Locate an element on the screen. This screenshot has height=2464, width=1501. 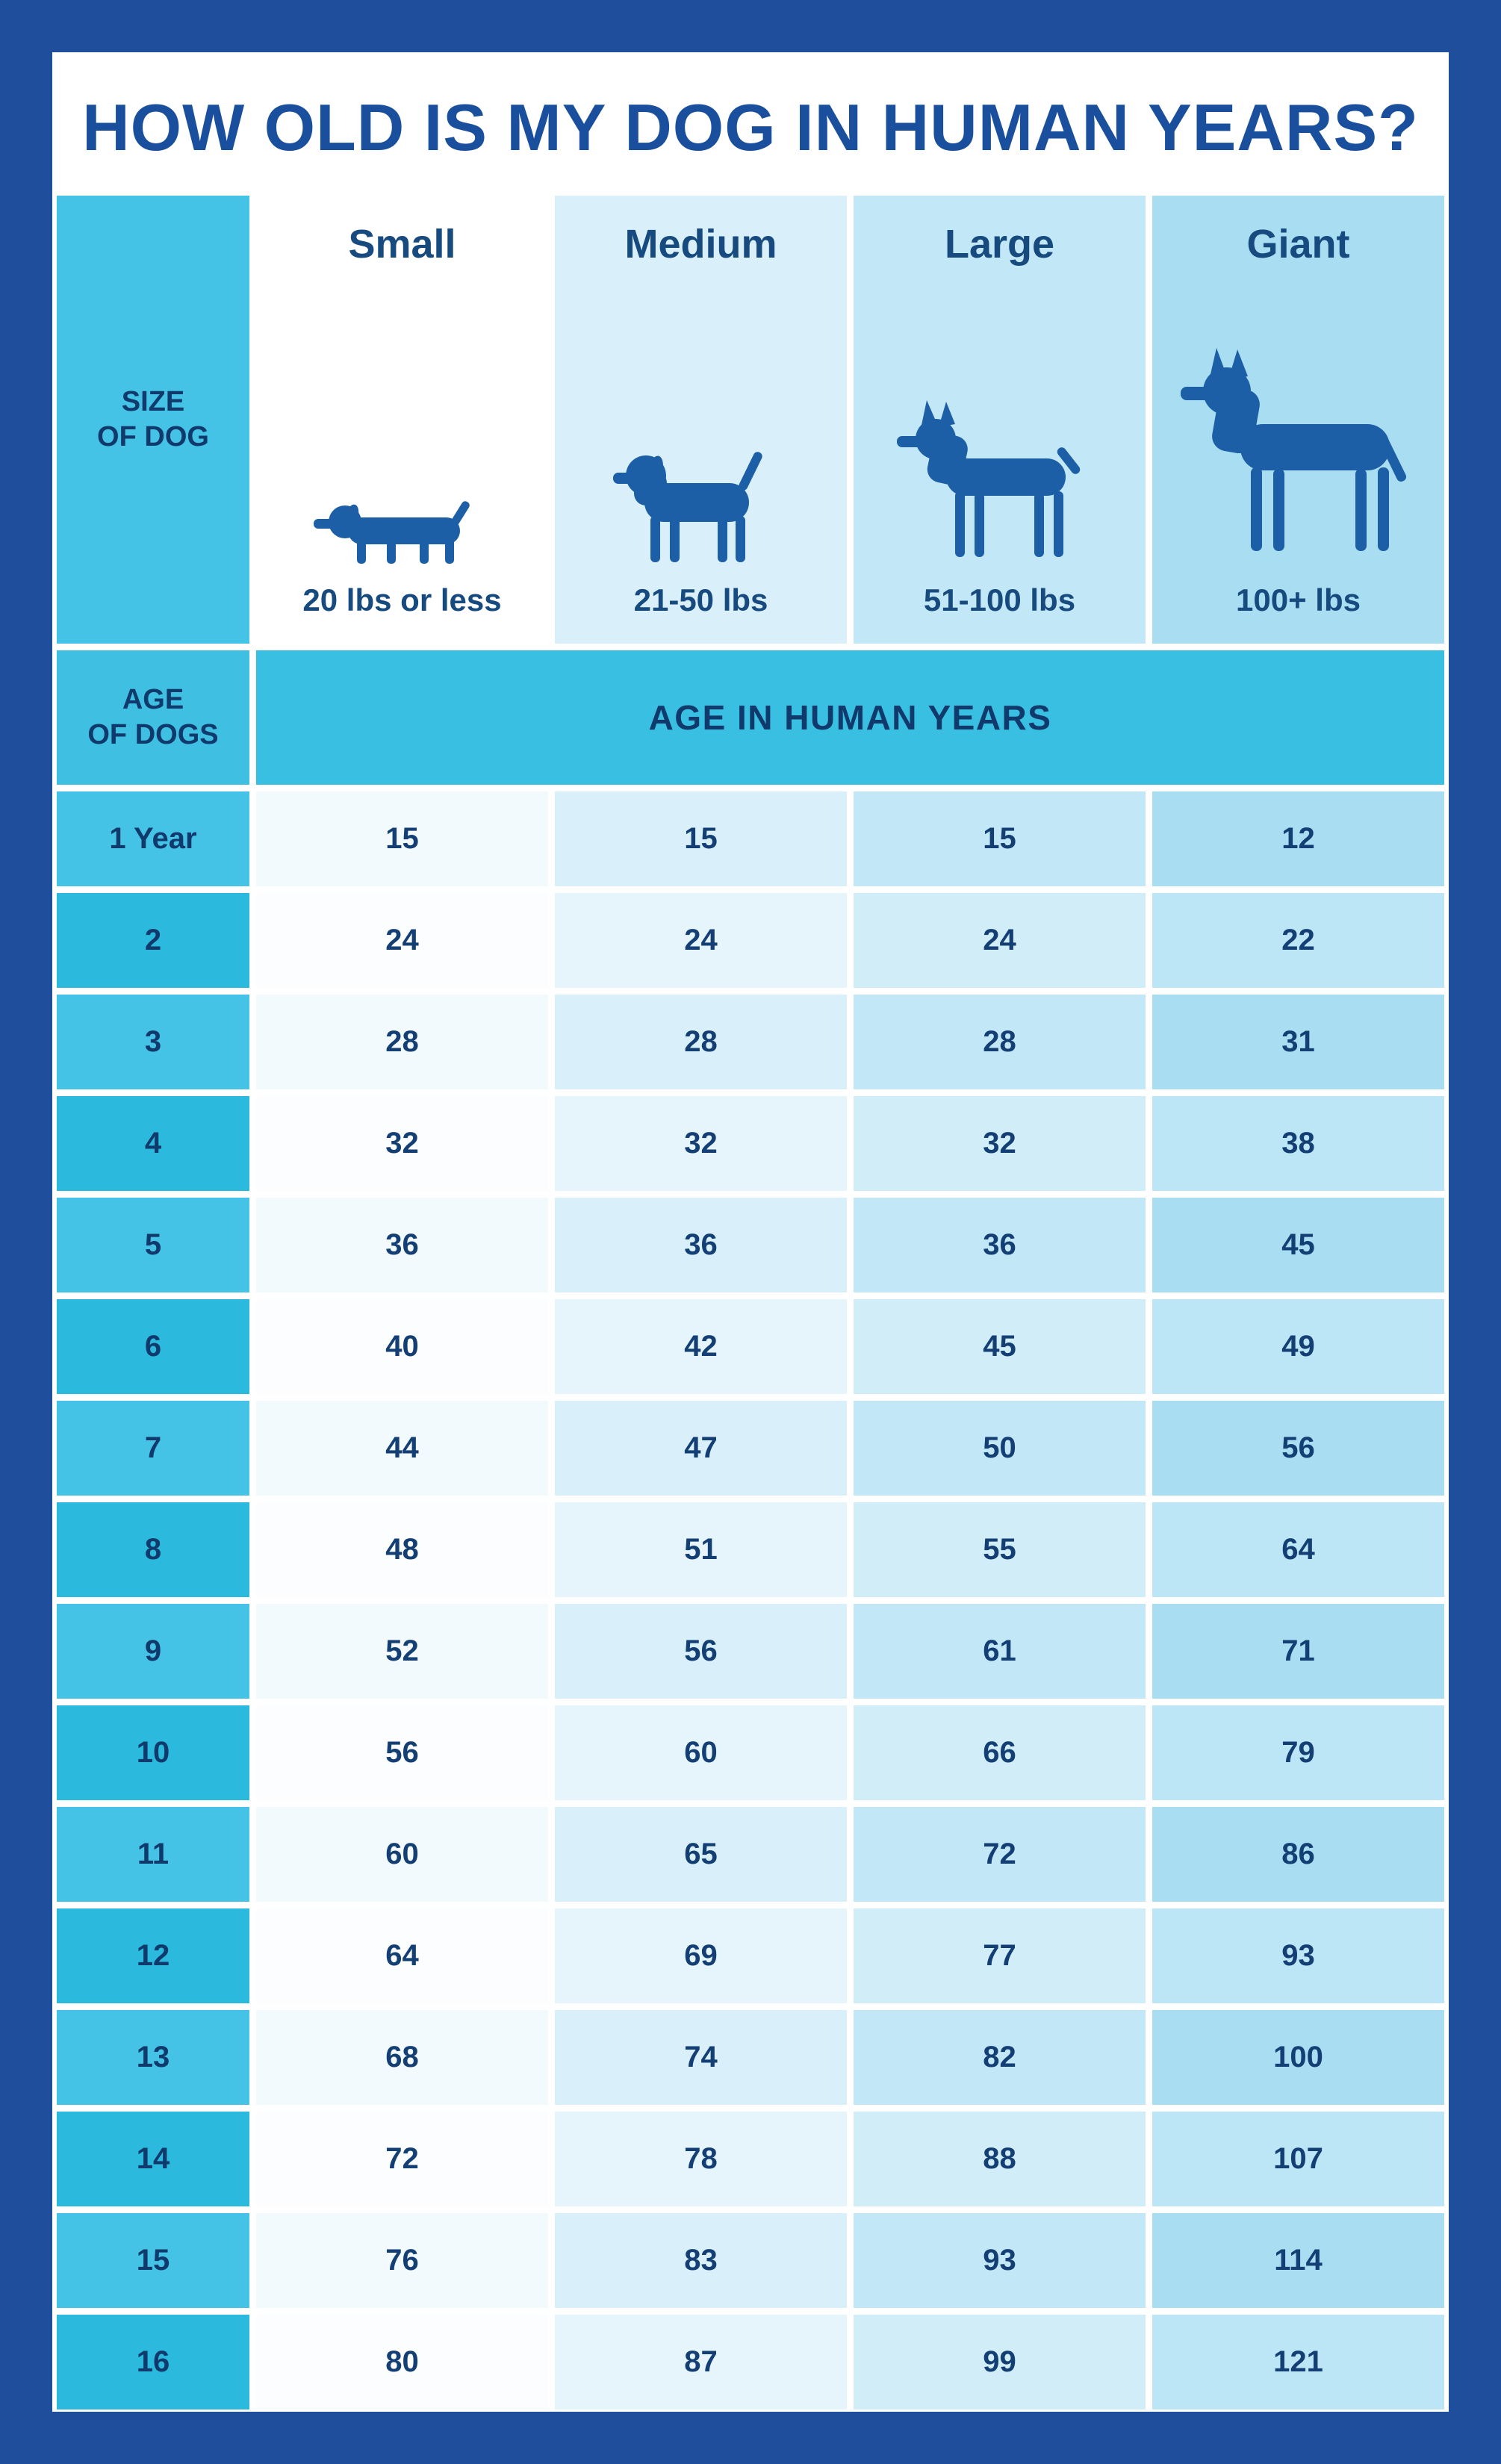
column-name-medium: Medium is located at coordinates (700, 244).